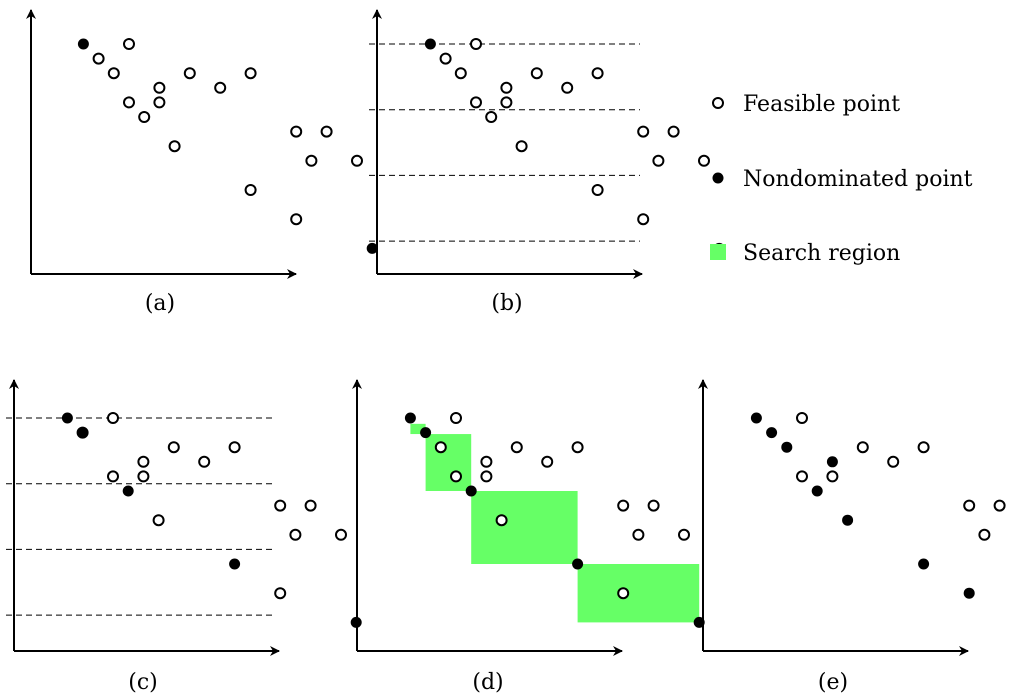  What do you see at coordinates (506, 303) in the screenshot?
I see `panel-caption: (b)` at bounding box center [506, 303].